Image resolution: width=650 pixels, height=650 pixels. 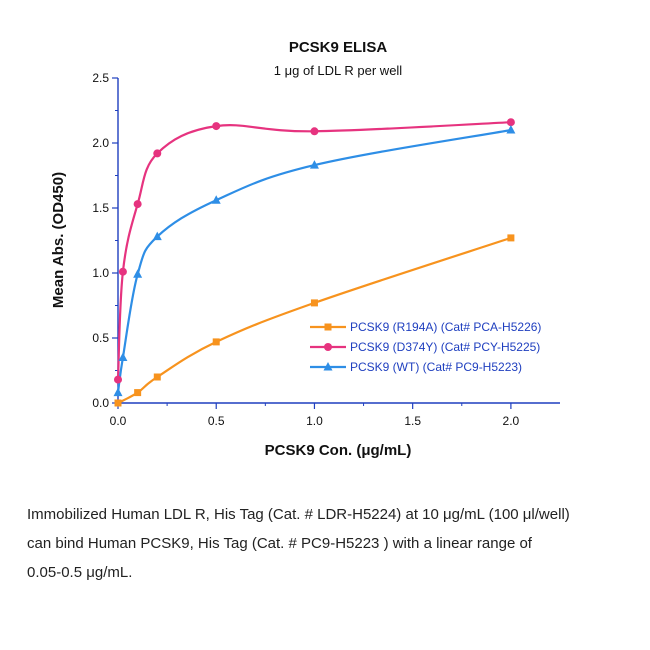 What do you see at coordinates (314, 421) in the screenshot?
I see `x-tick-label: 1.0` at bounding box center [314, 421].